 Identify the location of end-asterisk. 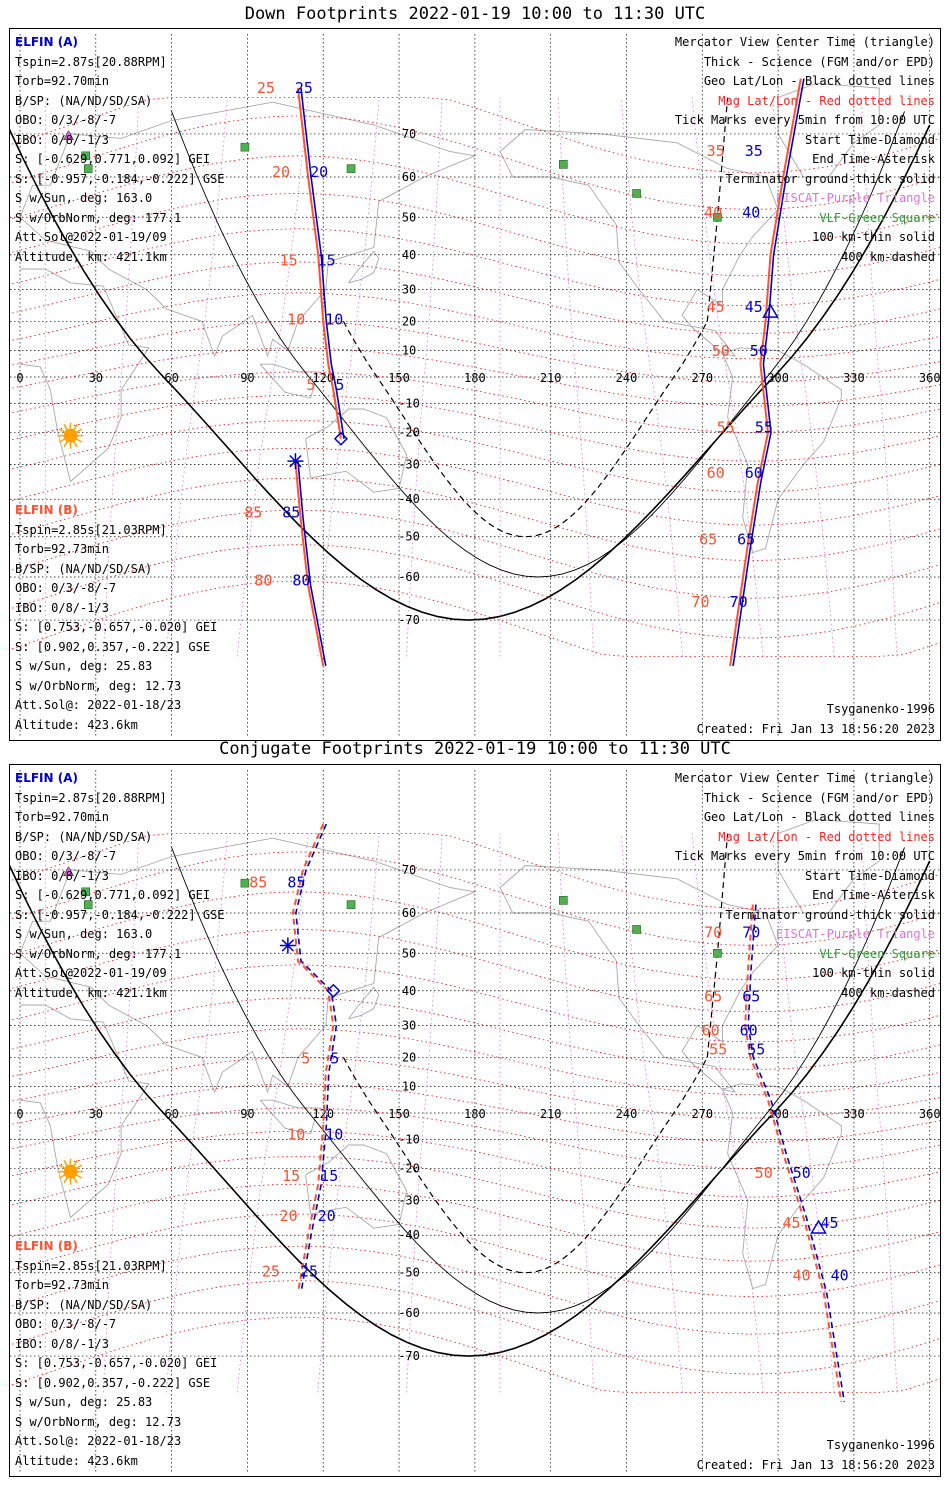
(295, 461).